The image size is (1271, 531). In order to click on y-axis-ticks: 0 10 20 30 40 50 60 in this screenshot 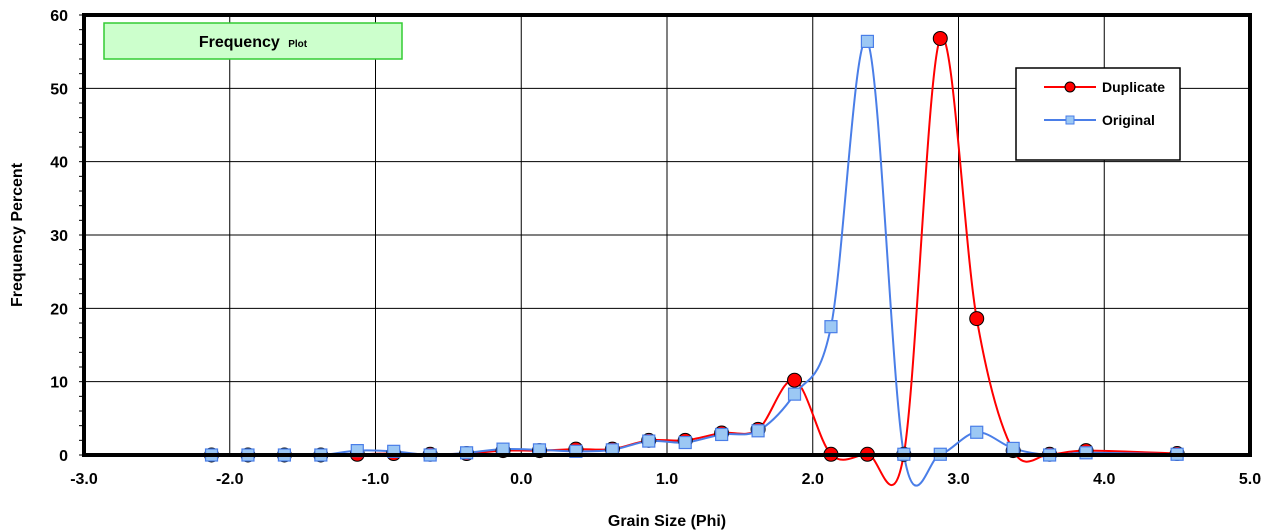, I will do `click(67, 236)`.